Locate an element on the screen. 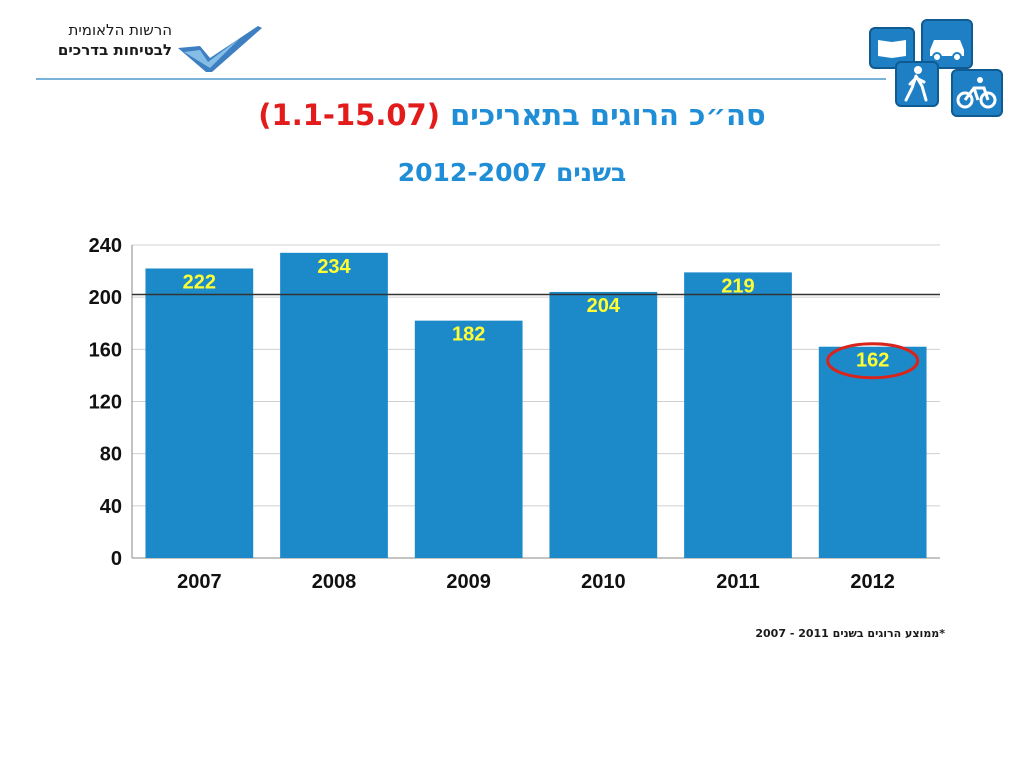 The height and width of the screenshot is (768, 1024). logo-line-2: לבטיחות בדרכים is located at coordinates (114, 50).